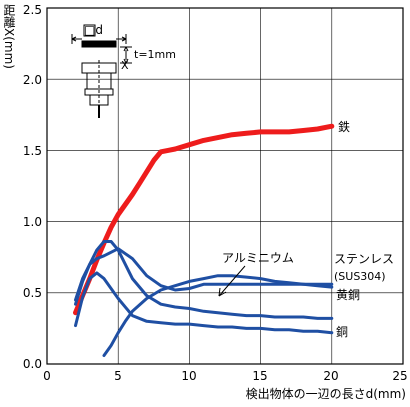  I want to click on y-axis-label: 距離X(mm), so click(9, 36).